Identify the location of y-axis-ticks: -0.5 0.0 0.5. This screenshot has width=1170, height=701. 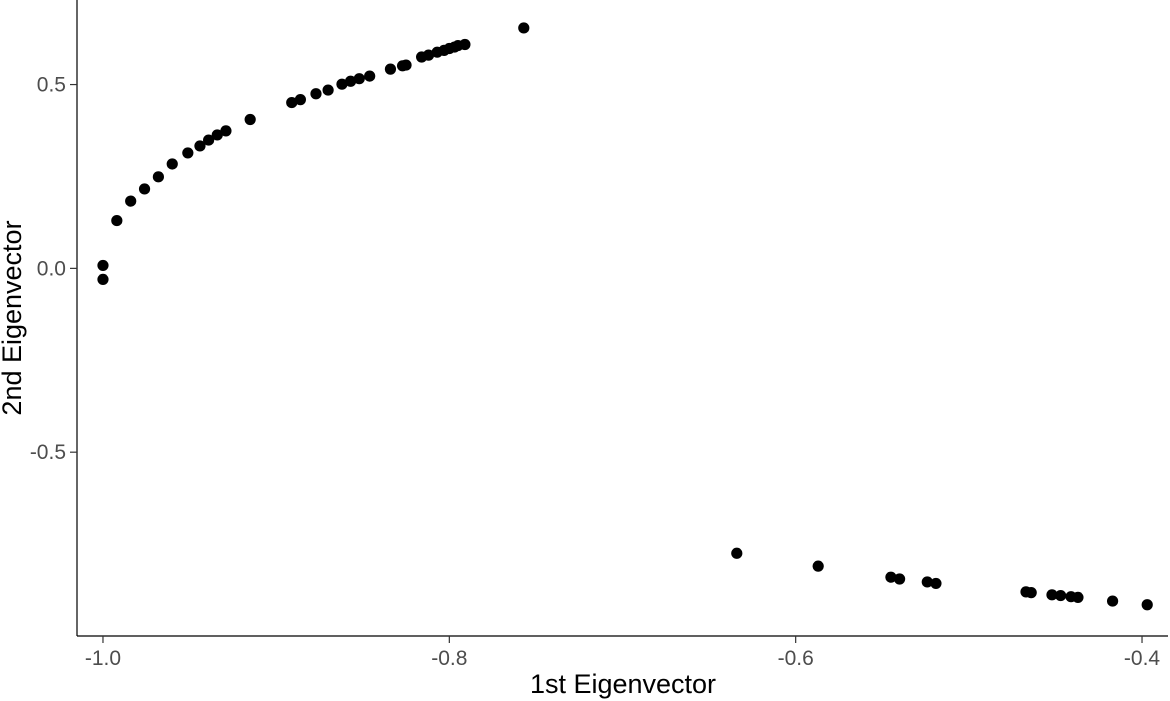
(53, 269).